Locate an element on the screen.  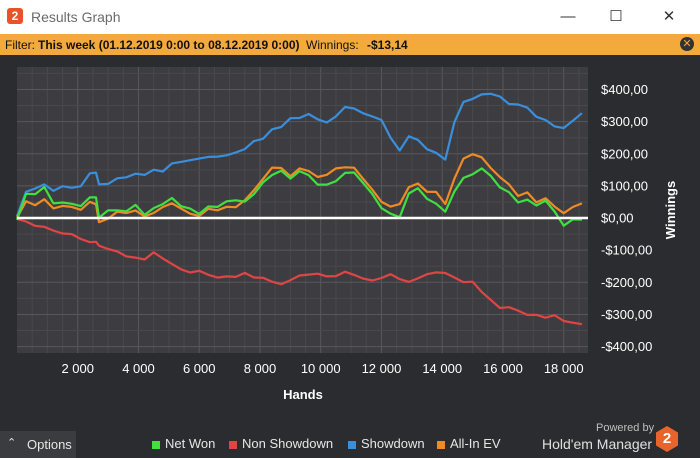
x-tick-label: 12 000 is located at coordinates (382, 368).